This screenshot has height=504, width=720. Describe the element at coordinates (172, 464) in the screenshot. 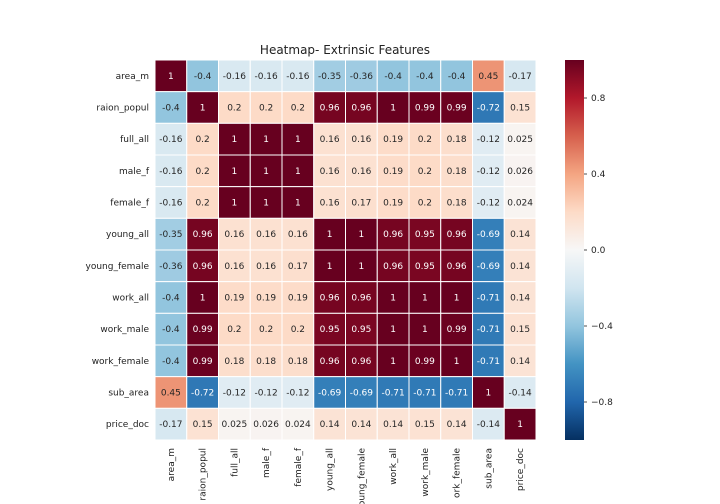

I see `column-label: area_m` at that location.